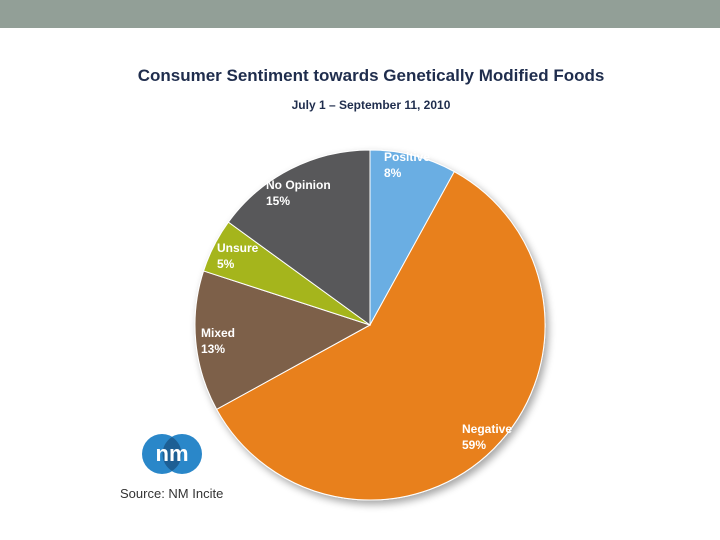 This screenshot has height=540, width=720. What do you see at coordinates (298, 193) in the screenshot?
I see `slice-label-no-opinion: No Opinion 15%` at bounding box center [298, 193].